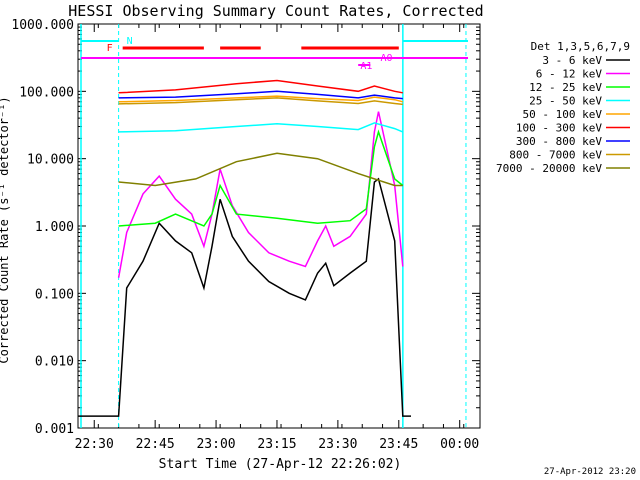  Describe the element at coordinates (572, 60) in the screenshot. I see `legend-label: 3 - 6 keV` at that location.